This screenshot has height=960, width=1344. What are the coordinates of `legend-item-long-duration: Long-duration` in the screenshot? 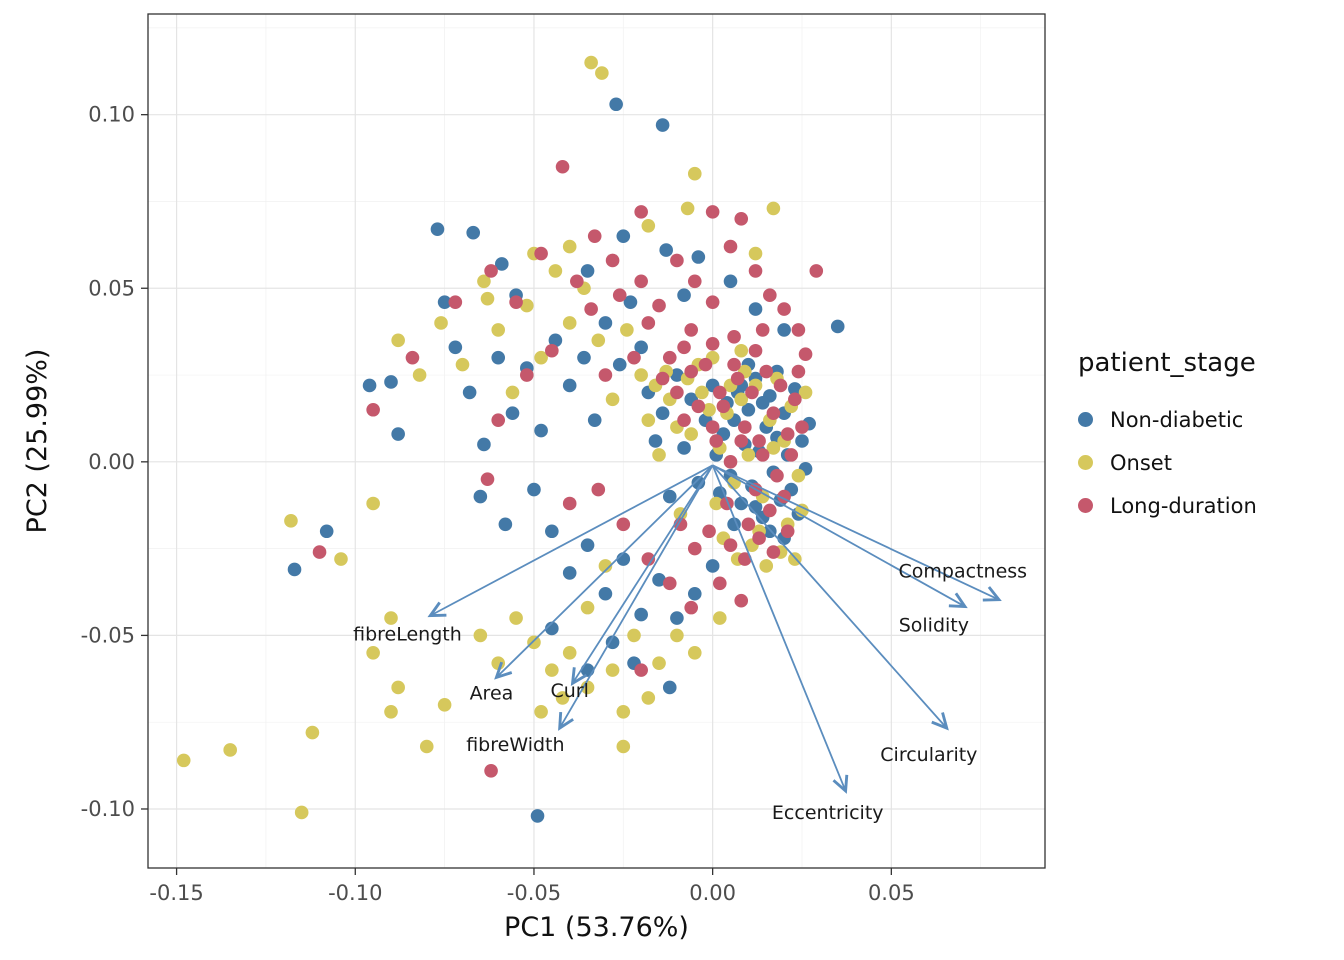 It's located at (1167, 505).